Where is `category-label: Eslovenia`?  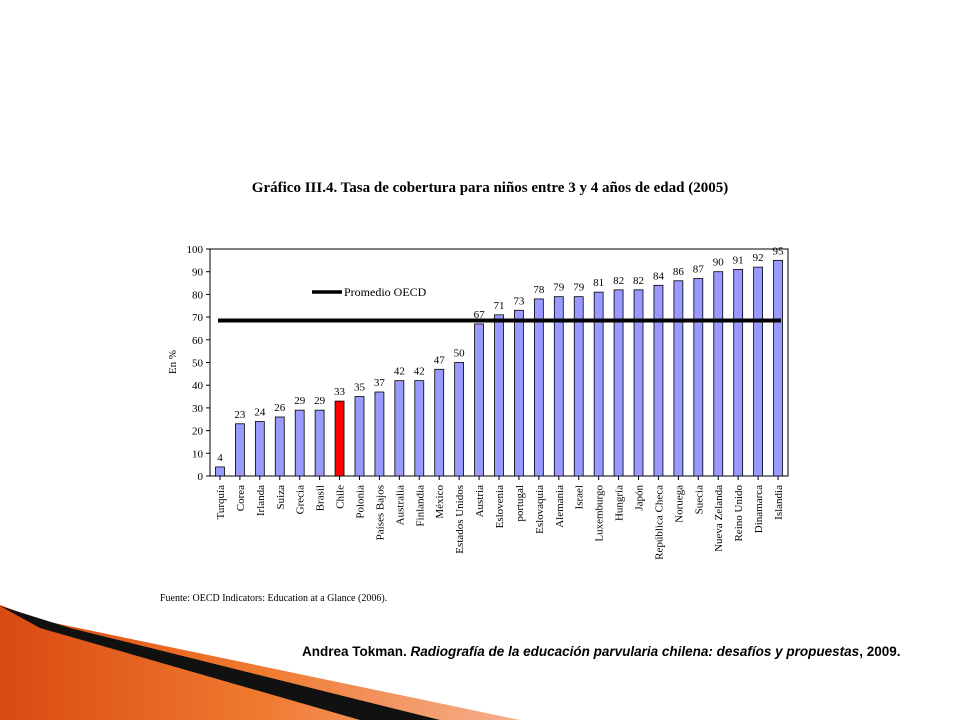
category-label: Eslovenia is located at coordinates (500, 506).